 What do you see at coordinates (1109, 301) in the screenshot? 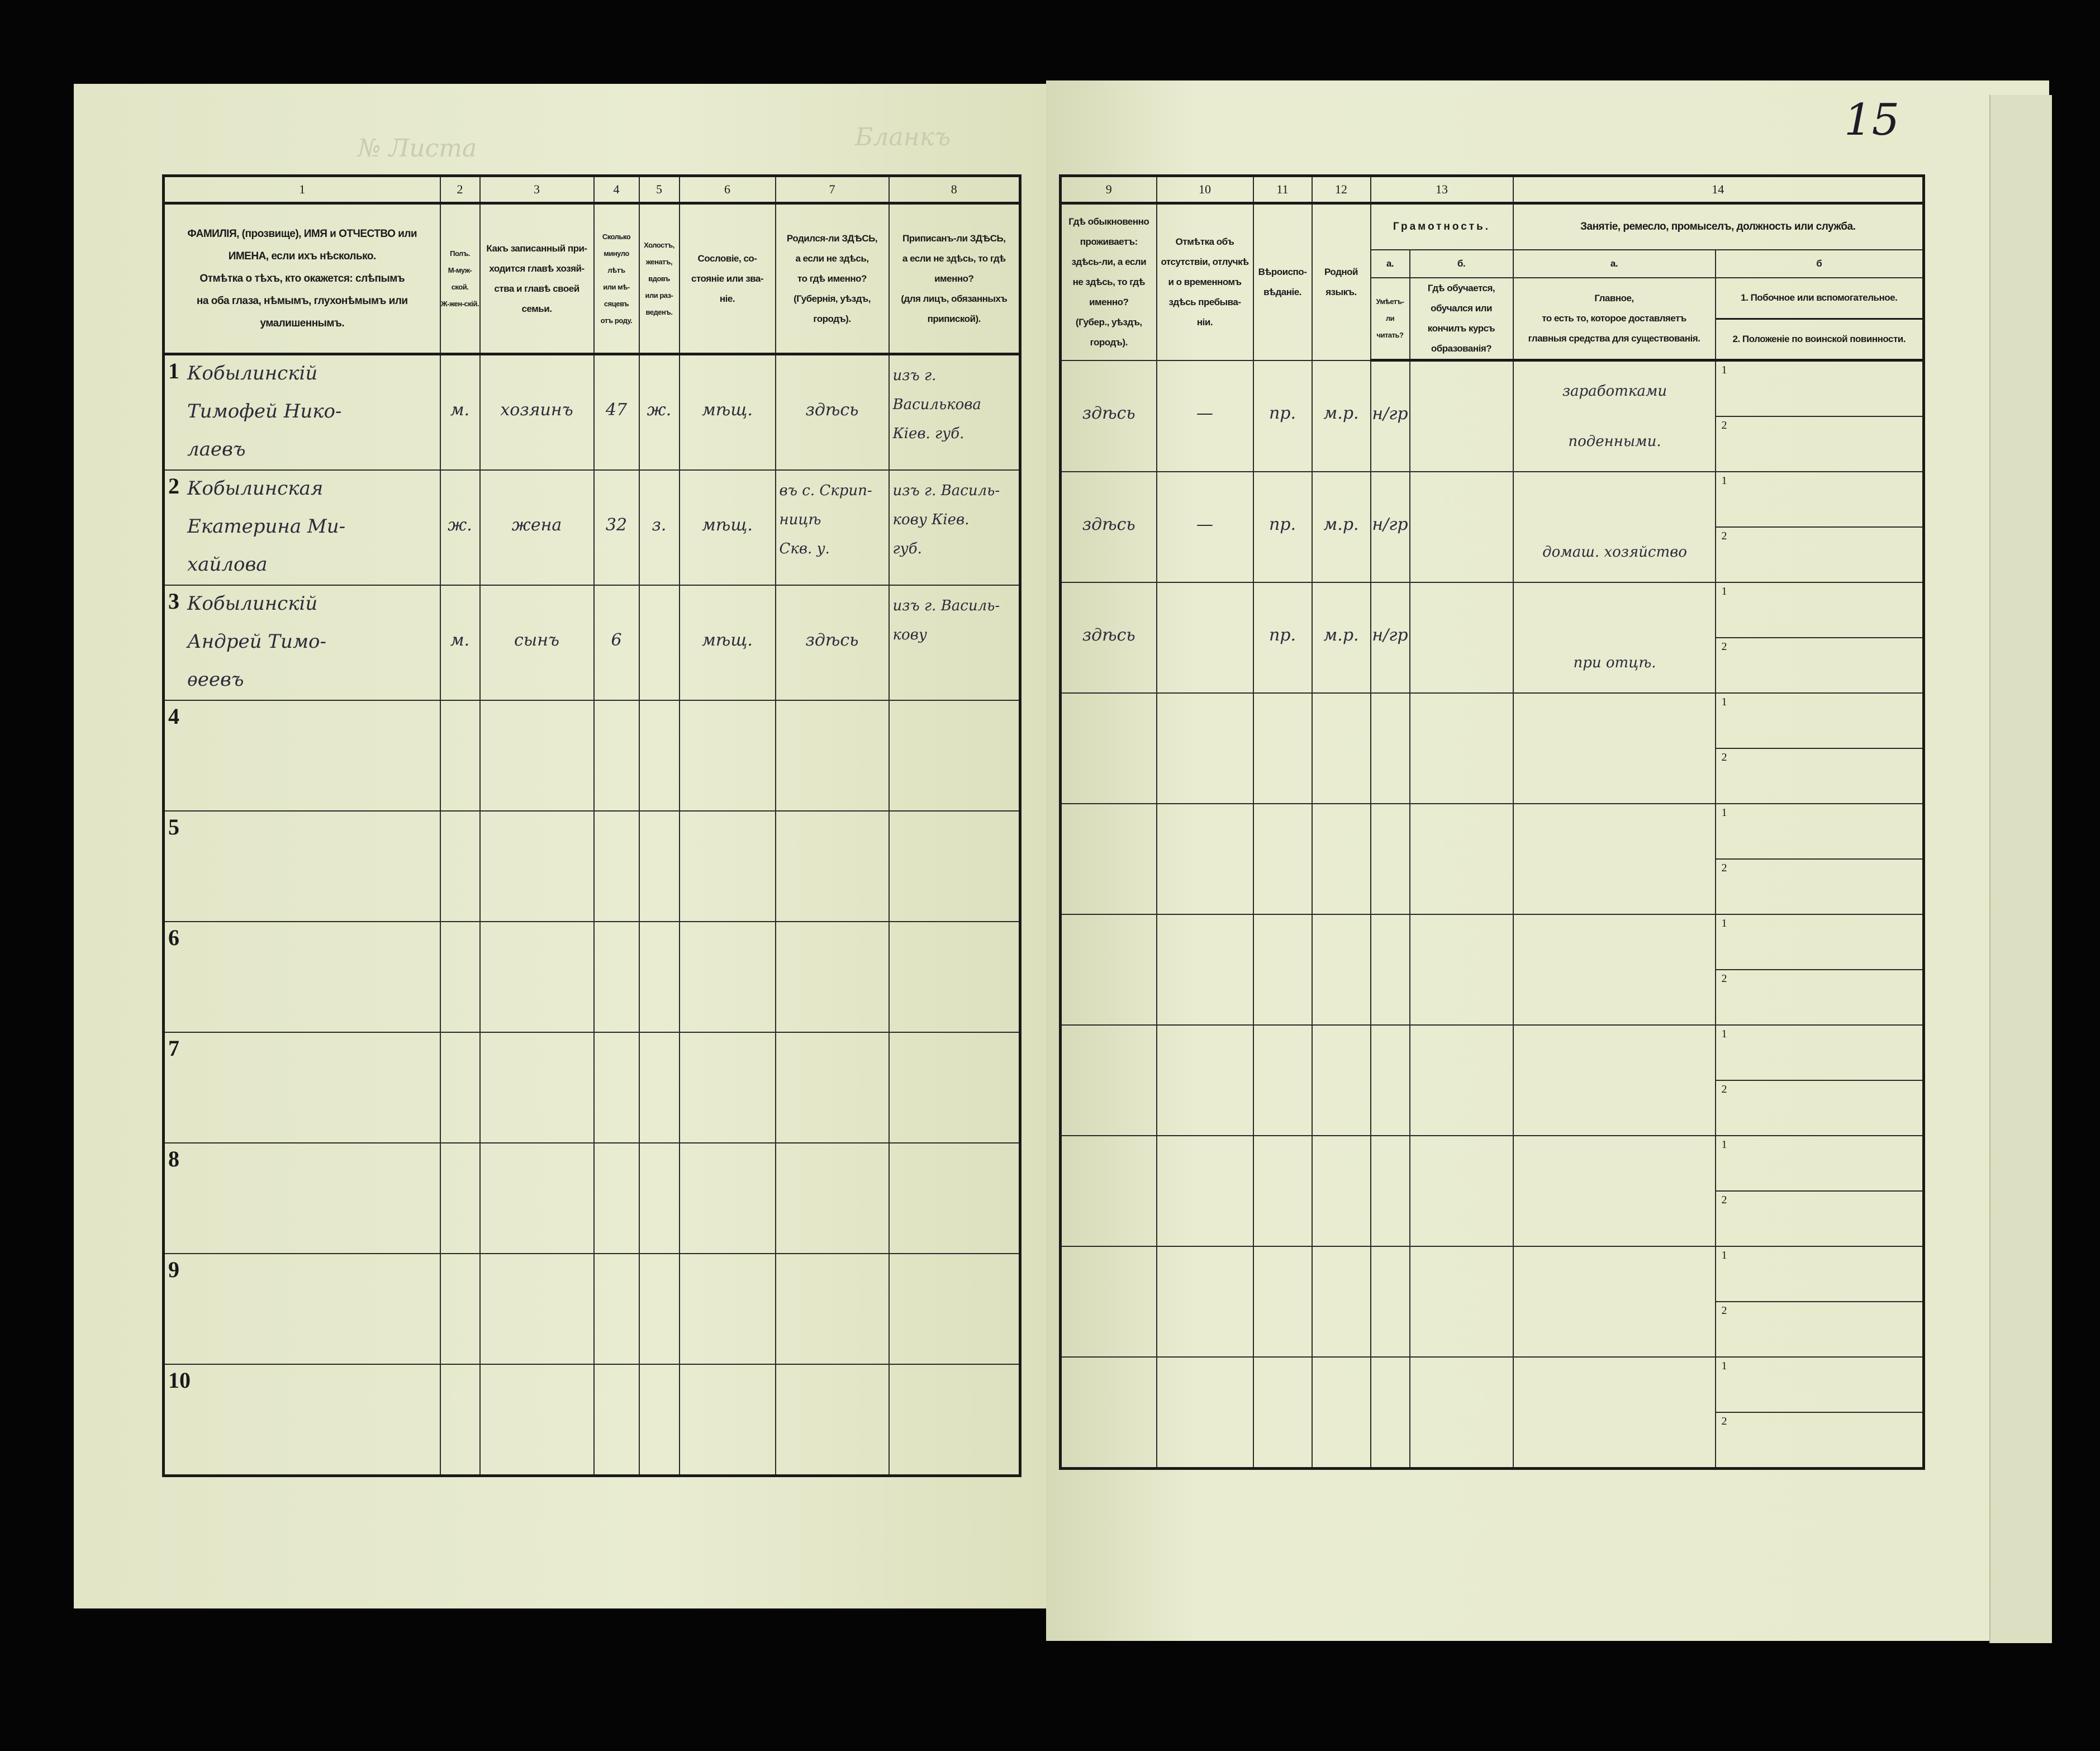
I see `text-line: именно?` at bounding box center [1109, 301].